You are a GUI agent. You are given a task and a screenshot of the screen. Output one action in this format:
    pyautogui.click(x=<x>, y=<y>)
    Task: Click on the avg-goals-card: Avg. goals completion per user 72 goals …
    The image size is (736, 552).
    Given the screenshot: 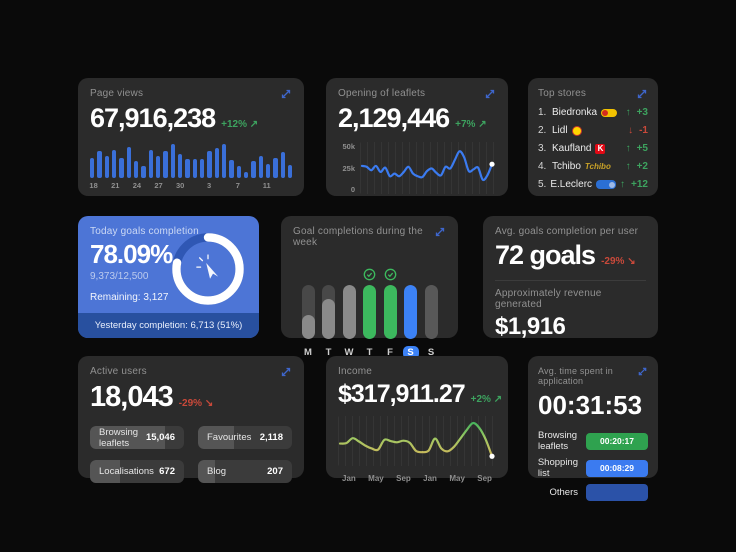 What is the action you would take?
    pyautogui.click(x=570, y=278)
    